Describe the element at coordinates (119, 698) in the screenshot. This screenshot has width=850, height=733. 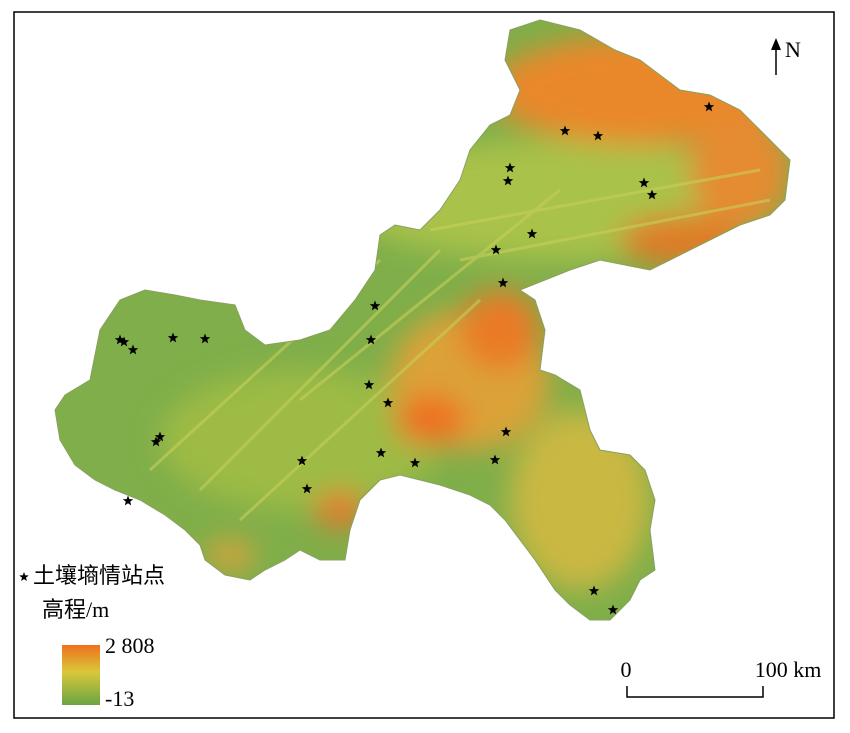
I see `legend-min: -13` at that location.